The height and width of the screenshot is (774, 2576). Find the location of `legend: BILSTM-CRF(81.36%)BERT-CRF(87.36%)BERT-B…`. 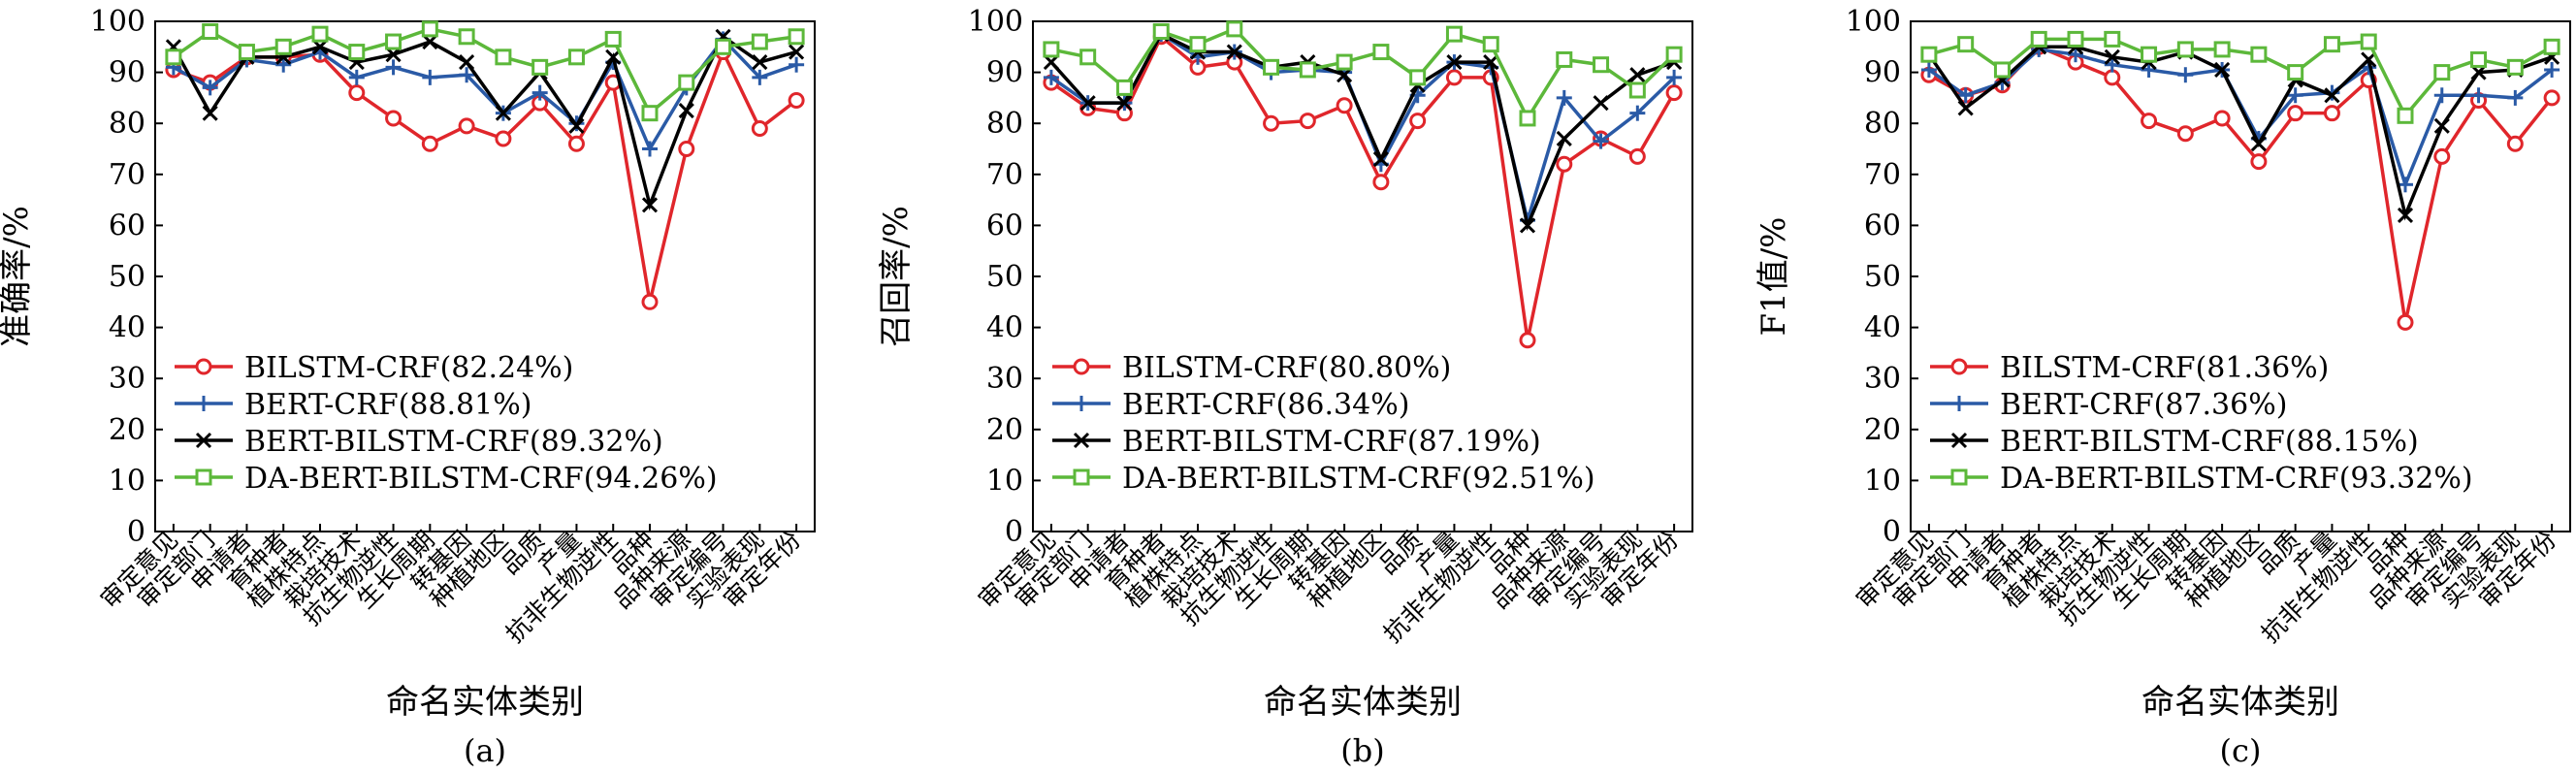

legend: BILSTM-CRF(81.36%)BERT-CRF(87.36%)BERT-B… is located at coordinates (2201, 423).